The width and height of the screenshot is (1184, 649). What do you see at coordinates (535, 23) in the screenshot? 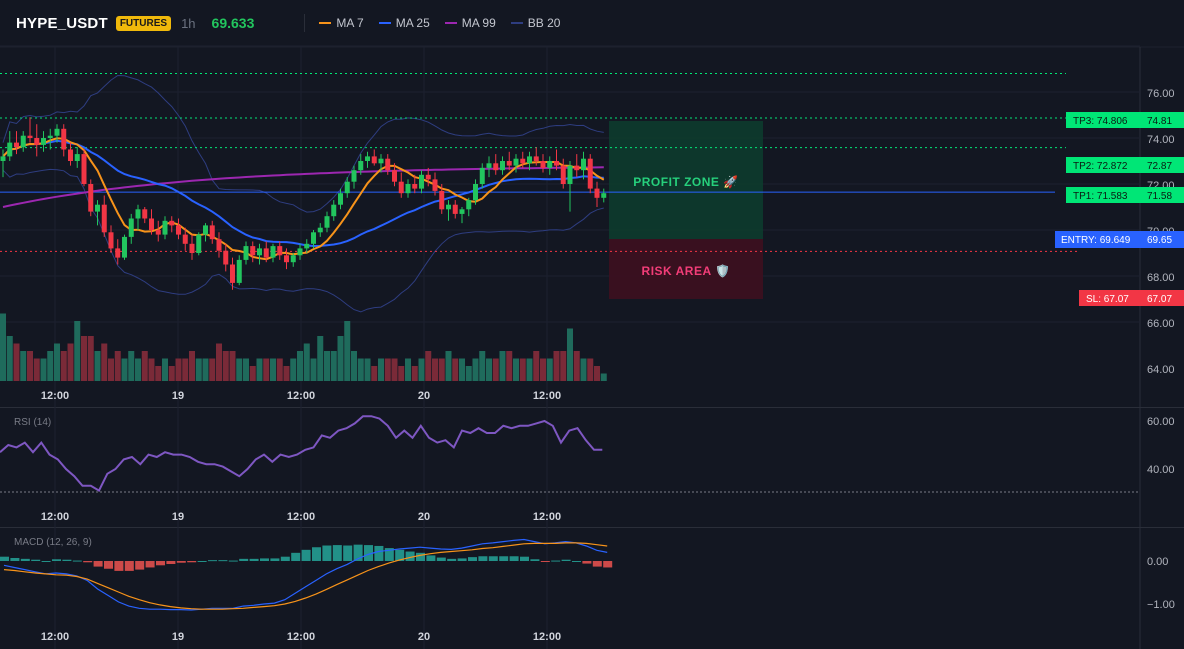
I see `legend-item-bb20: BB 20` at bounding box center [535, 23].